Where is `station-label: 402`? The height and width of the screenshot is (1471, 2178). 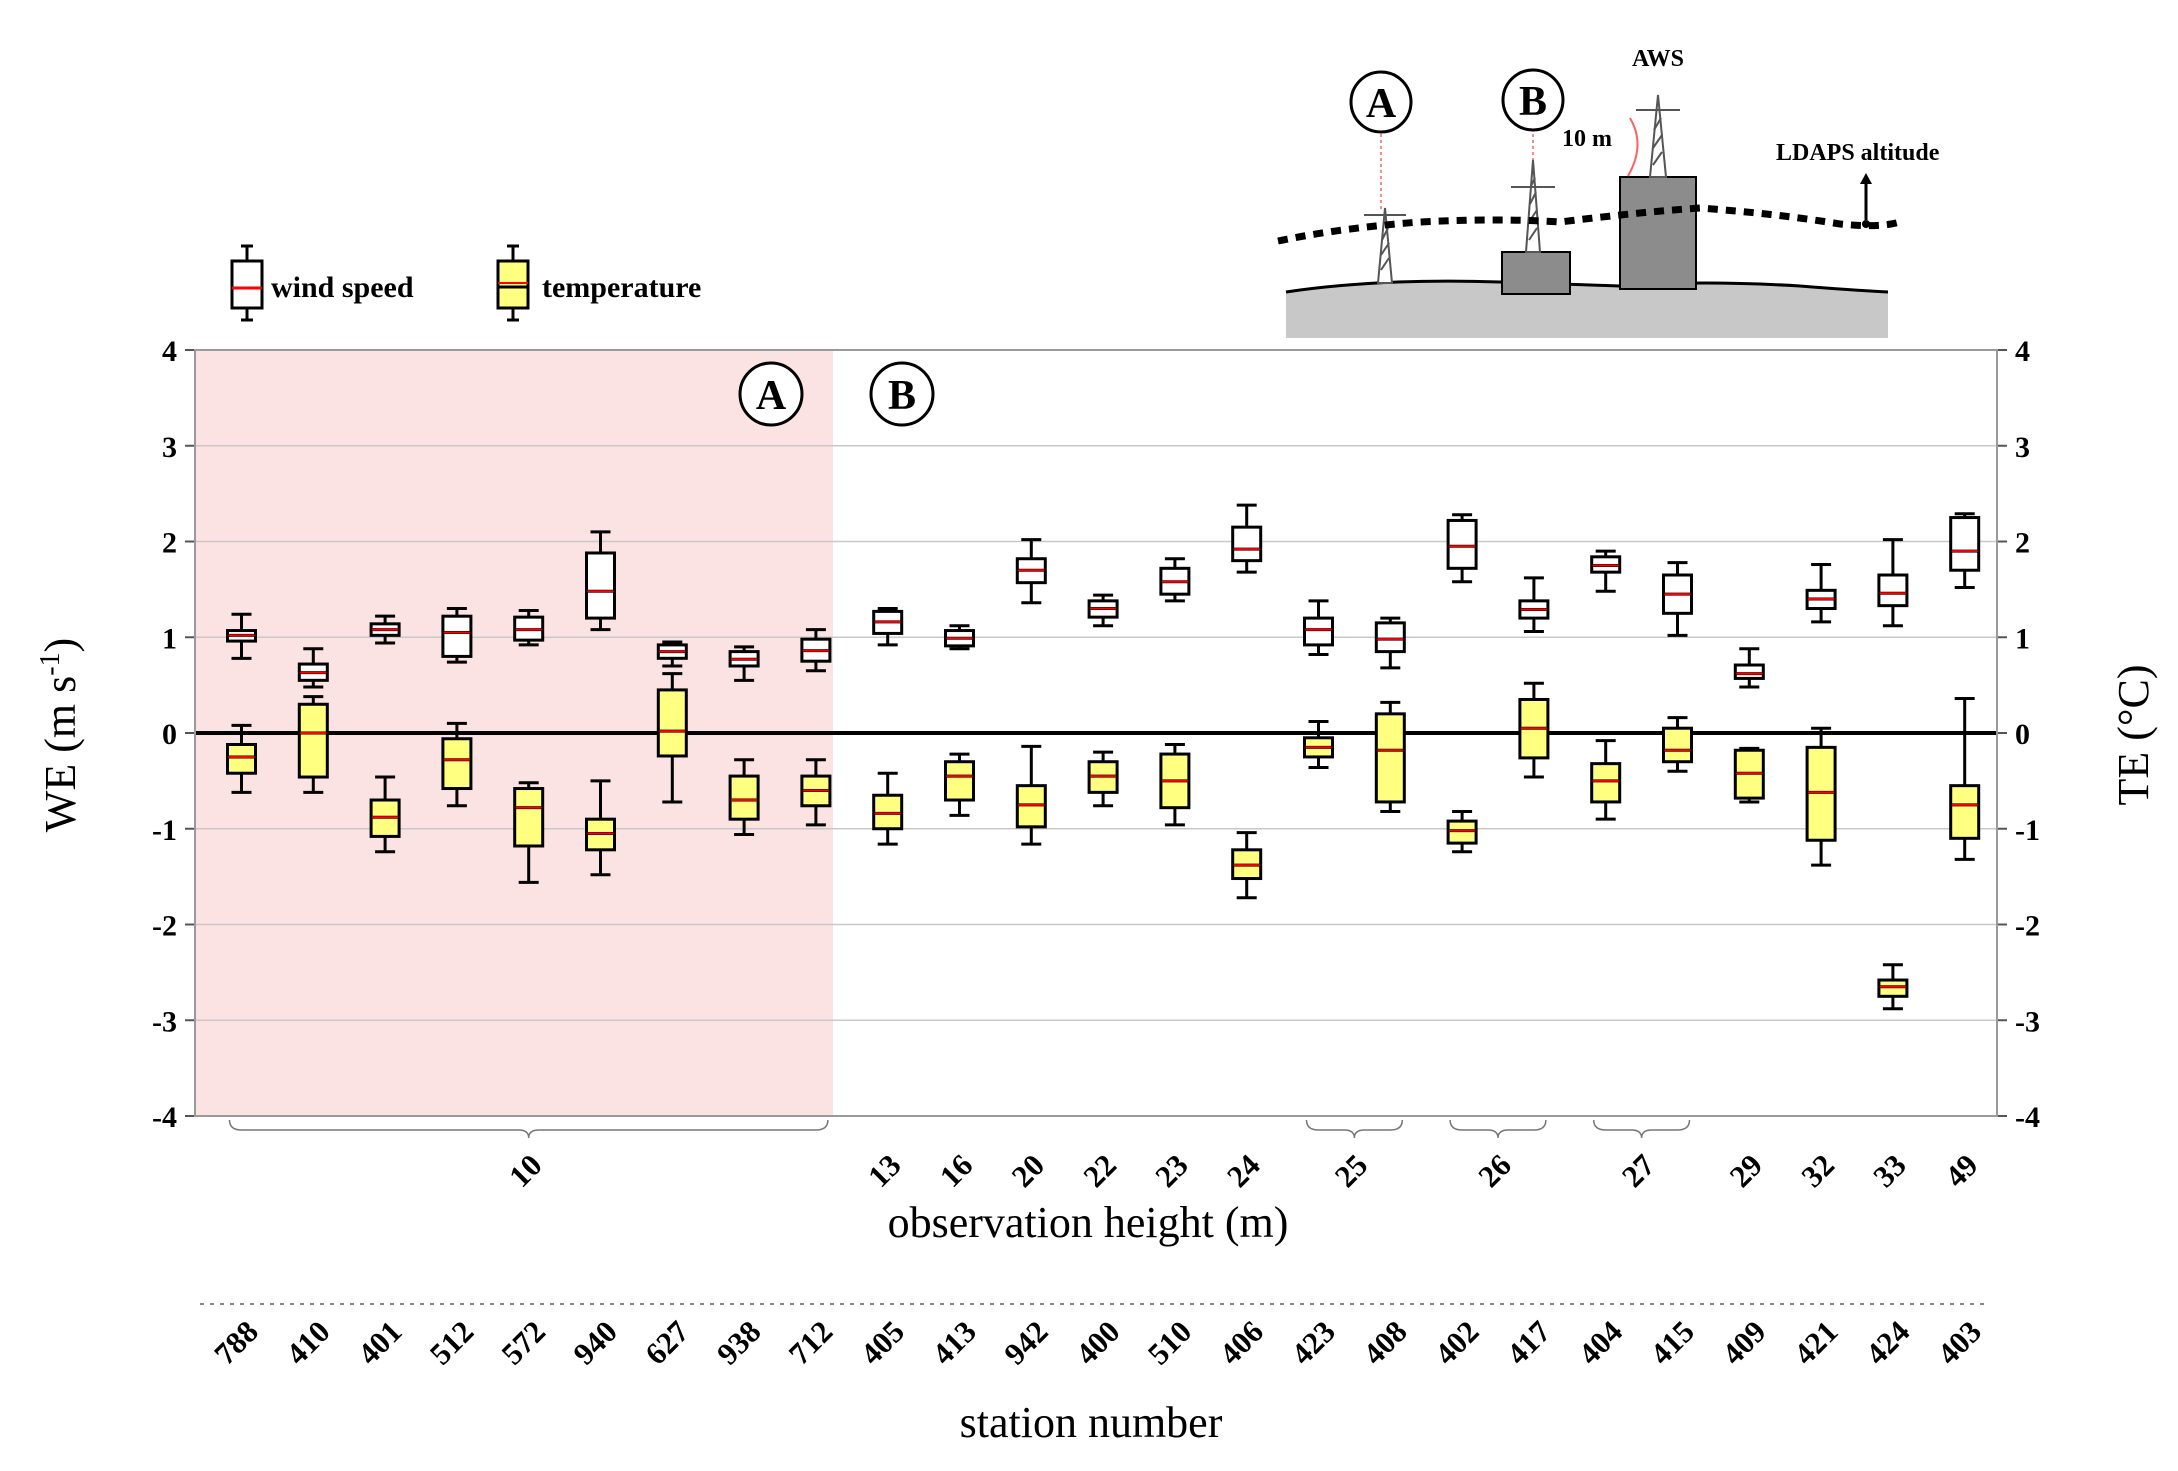
station-label: 402 is located at coordinates (1457, 1343).